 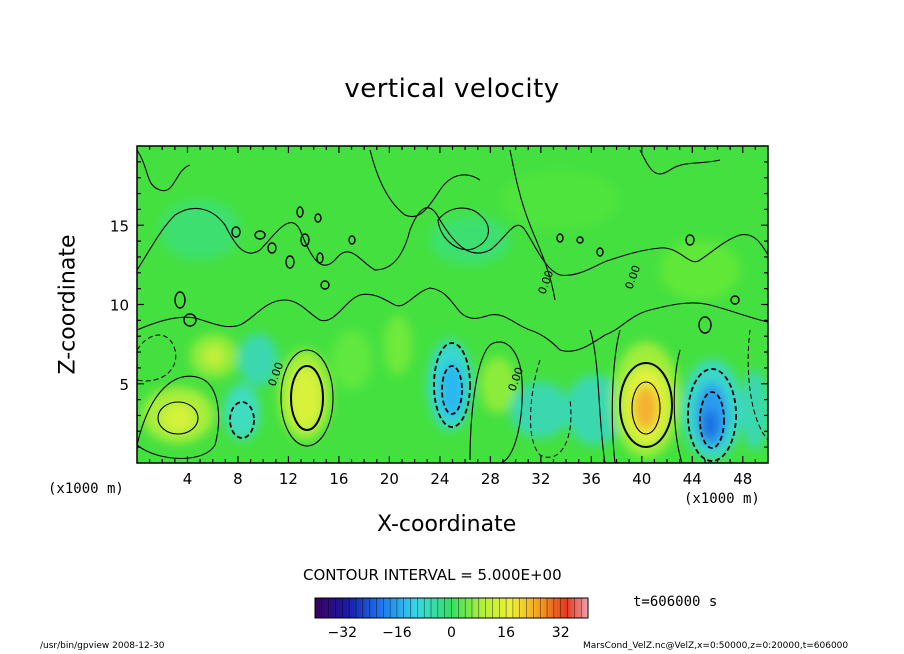 I want to click on y-tick-label: 5, so click(x=124, y=385).